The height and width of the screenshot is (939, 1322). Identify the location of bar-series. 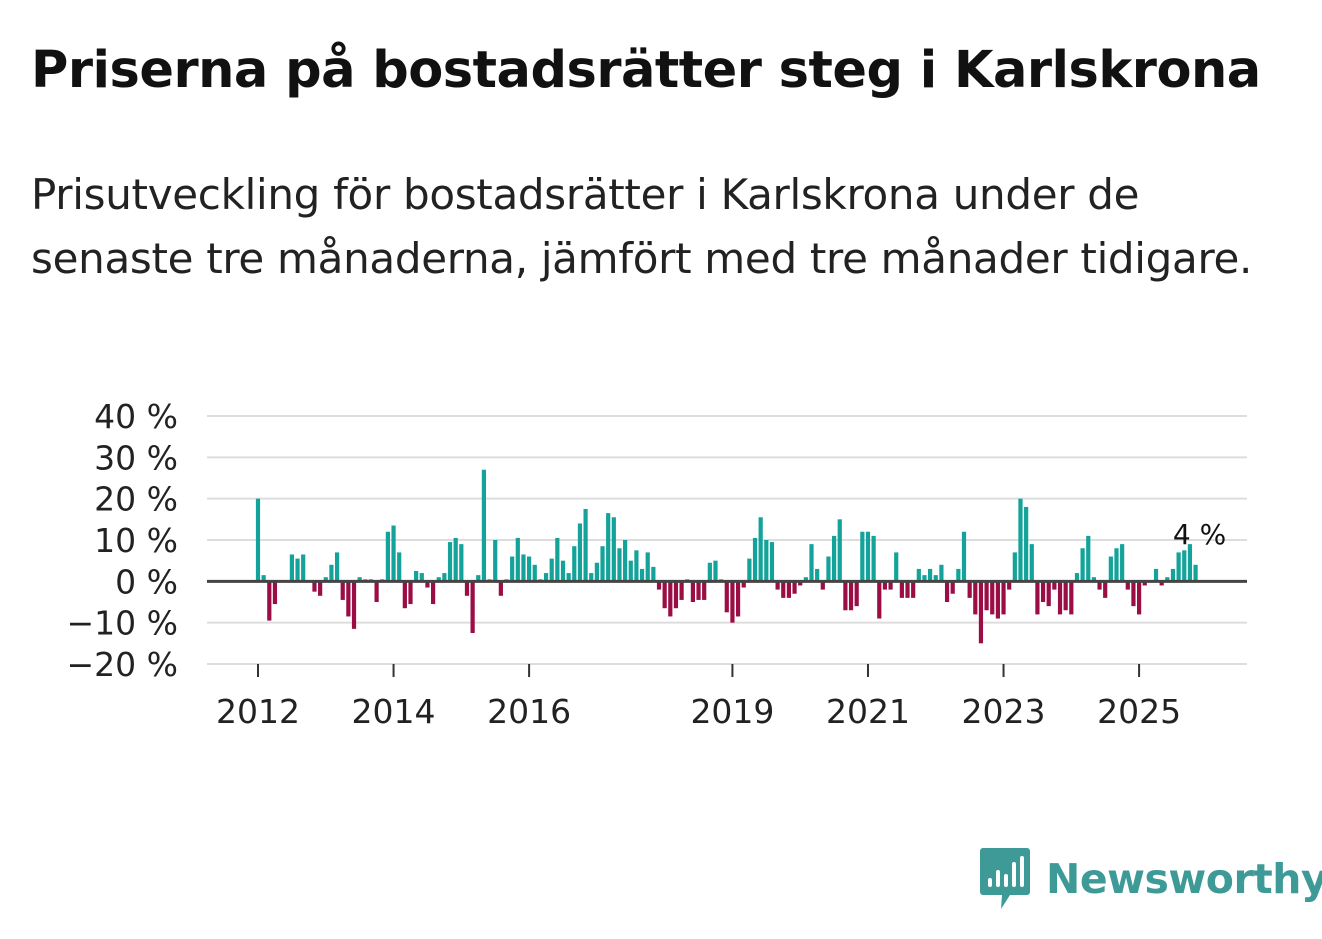
(726, 556).